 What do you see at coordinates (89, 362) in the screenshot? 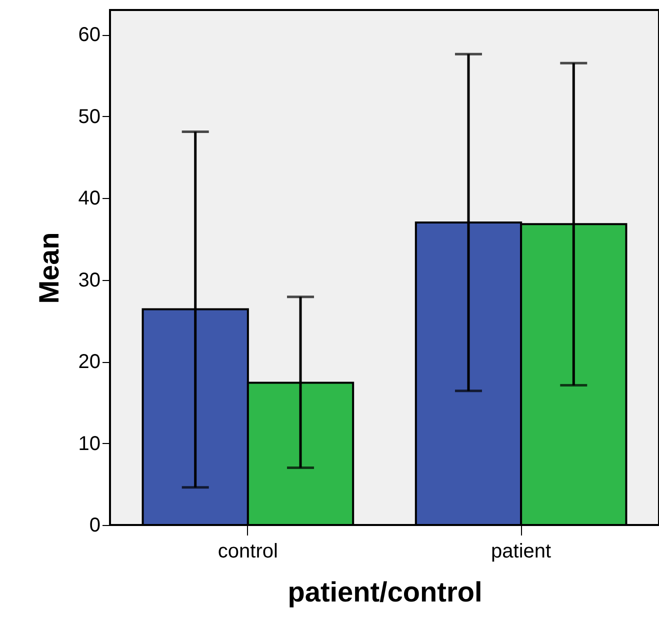
I see `y-tick-label: 20` at bounding box center [89, 362].